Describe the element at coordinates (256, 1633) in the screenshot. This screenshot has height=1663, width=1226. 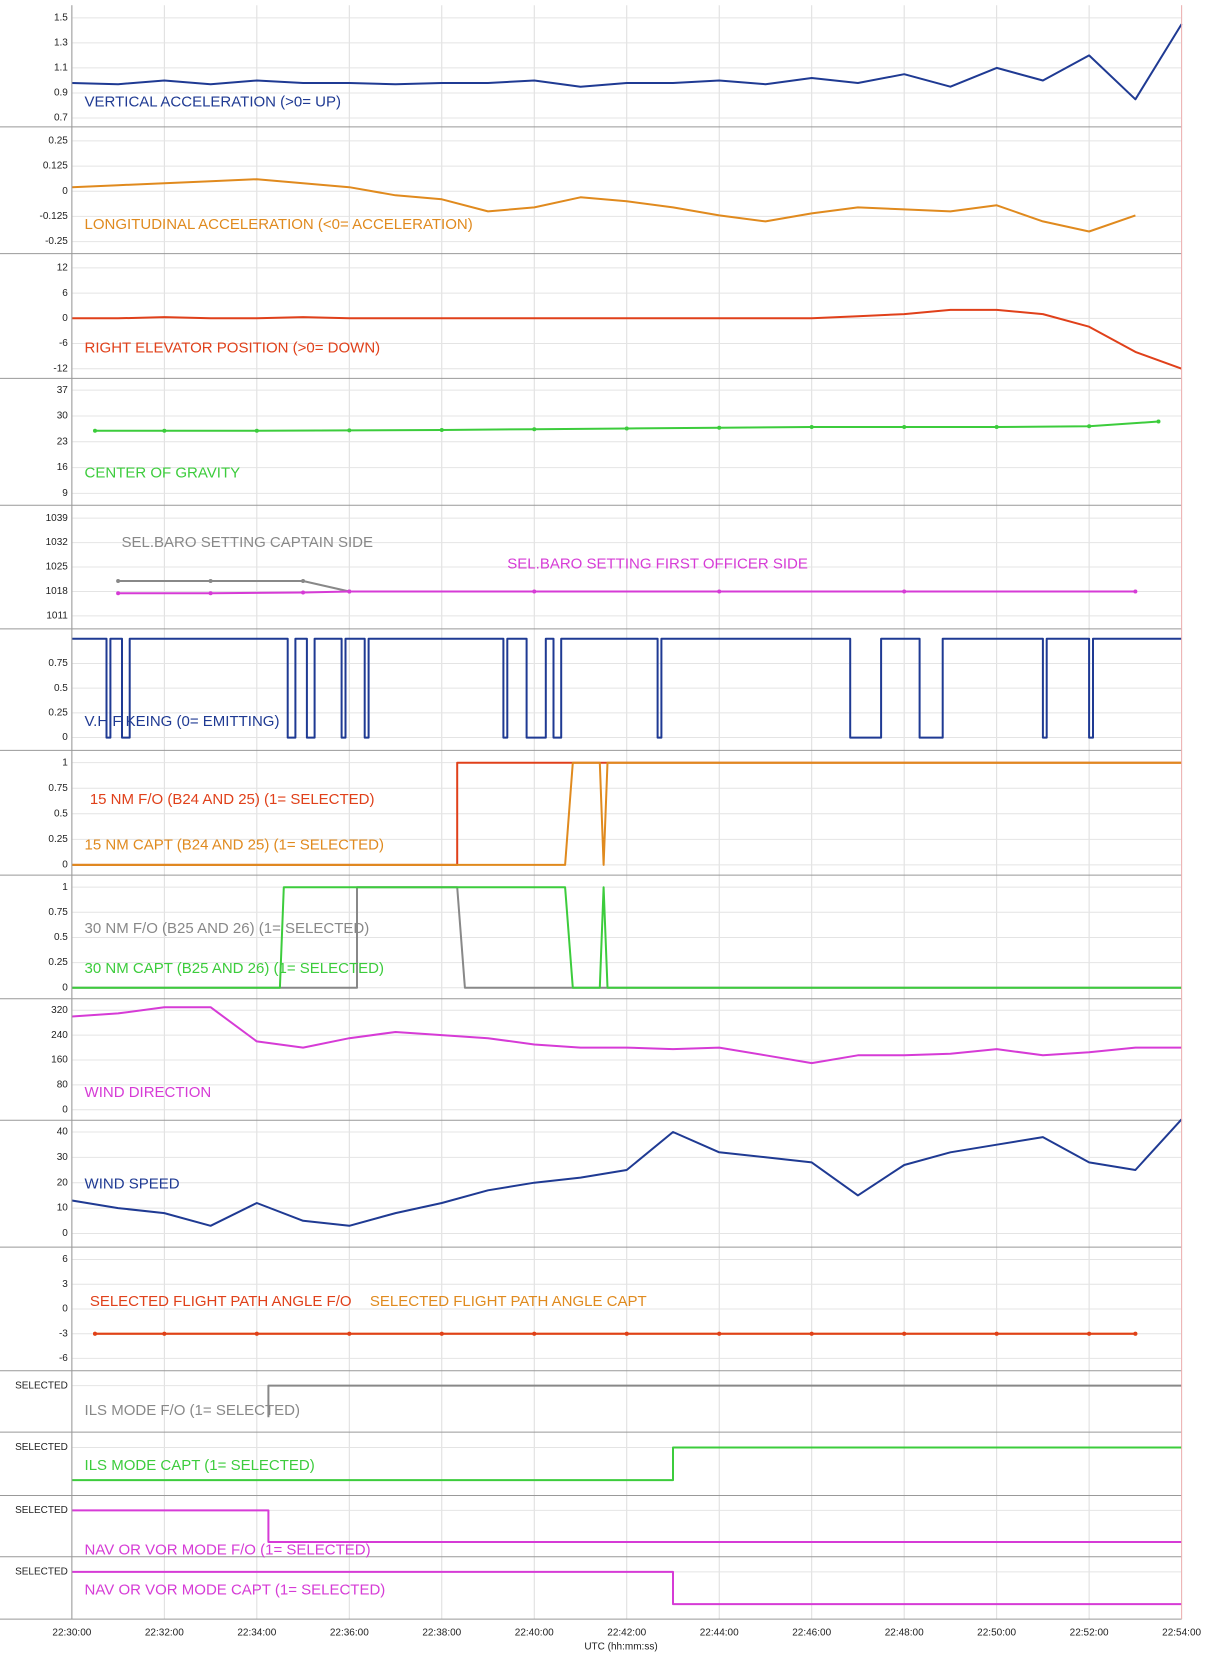
I see `x-tick-label: 22:34:00` at that location.